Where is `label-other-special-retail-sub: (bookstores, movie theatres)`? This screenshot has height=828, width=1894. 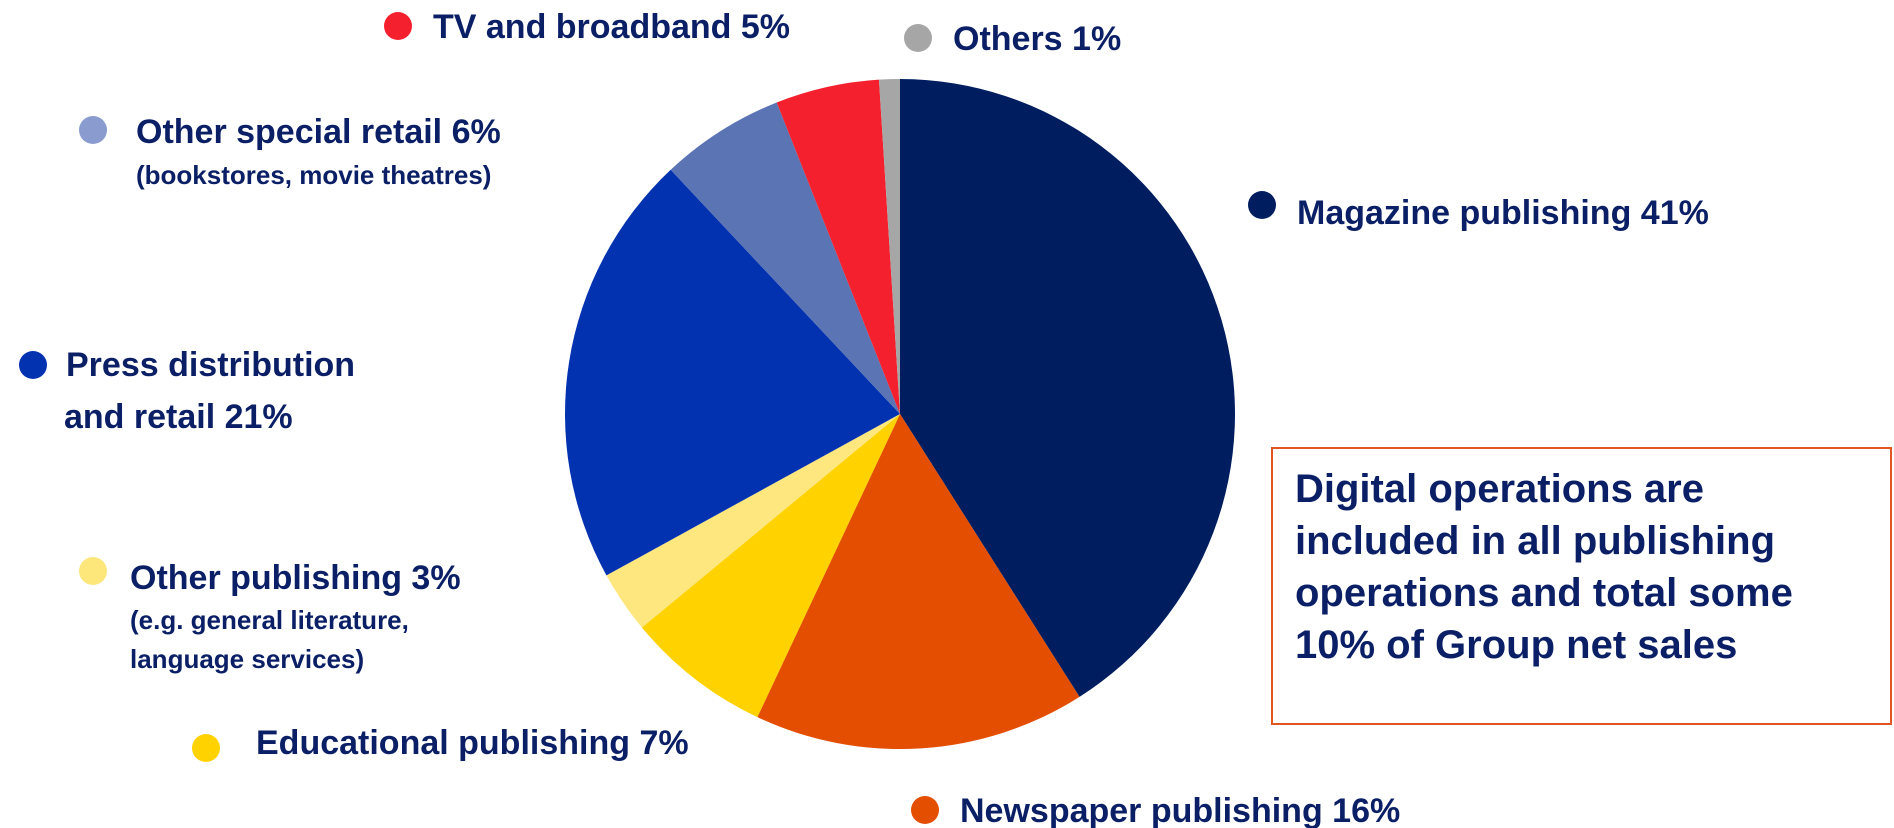
label-other-special-retail-sub: (bookstores, movie theatres) is located at coordinates (313, 175).